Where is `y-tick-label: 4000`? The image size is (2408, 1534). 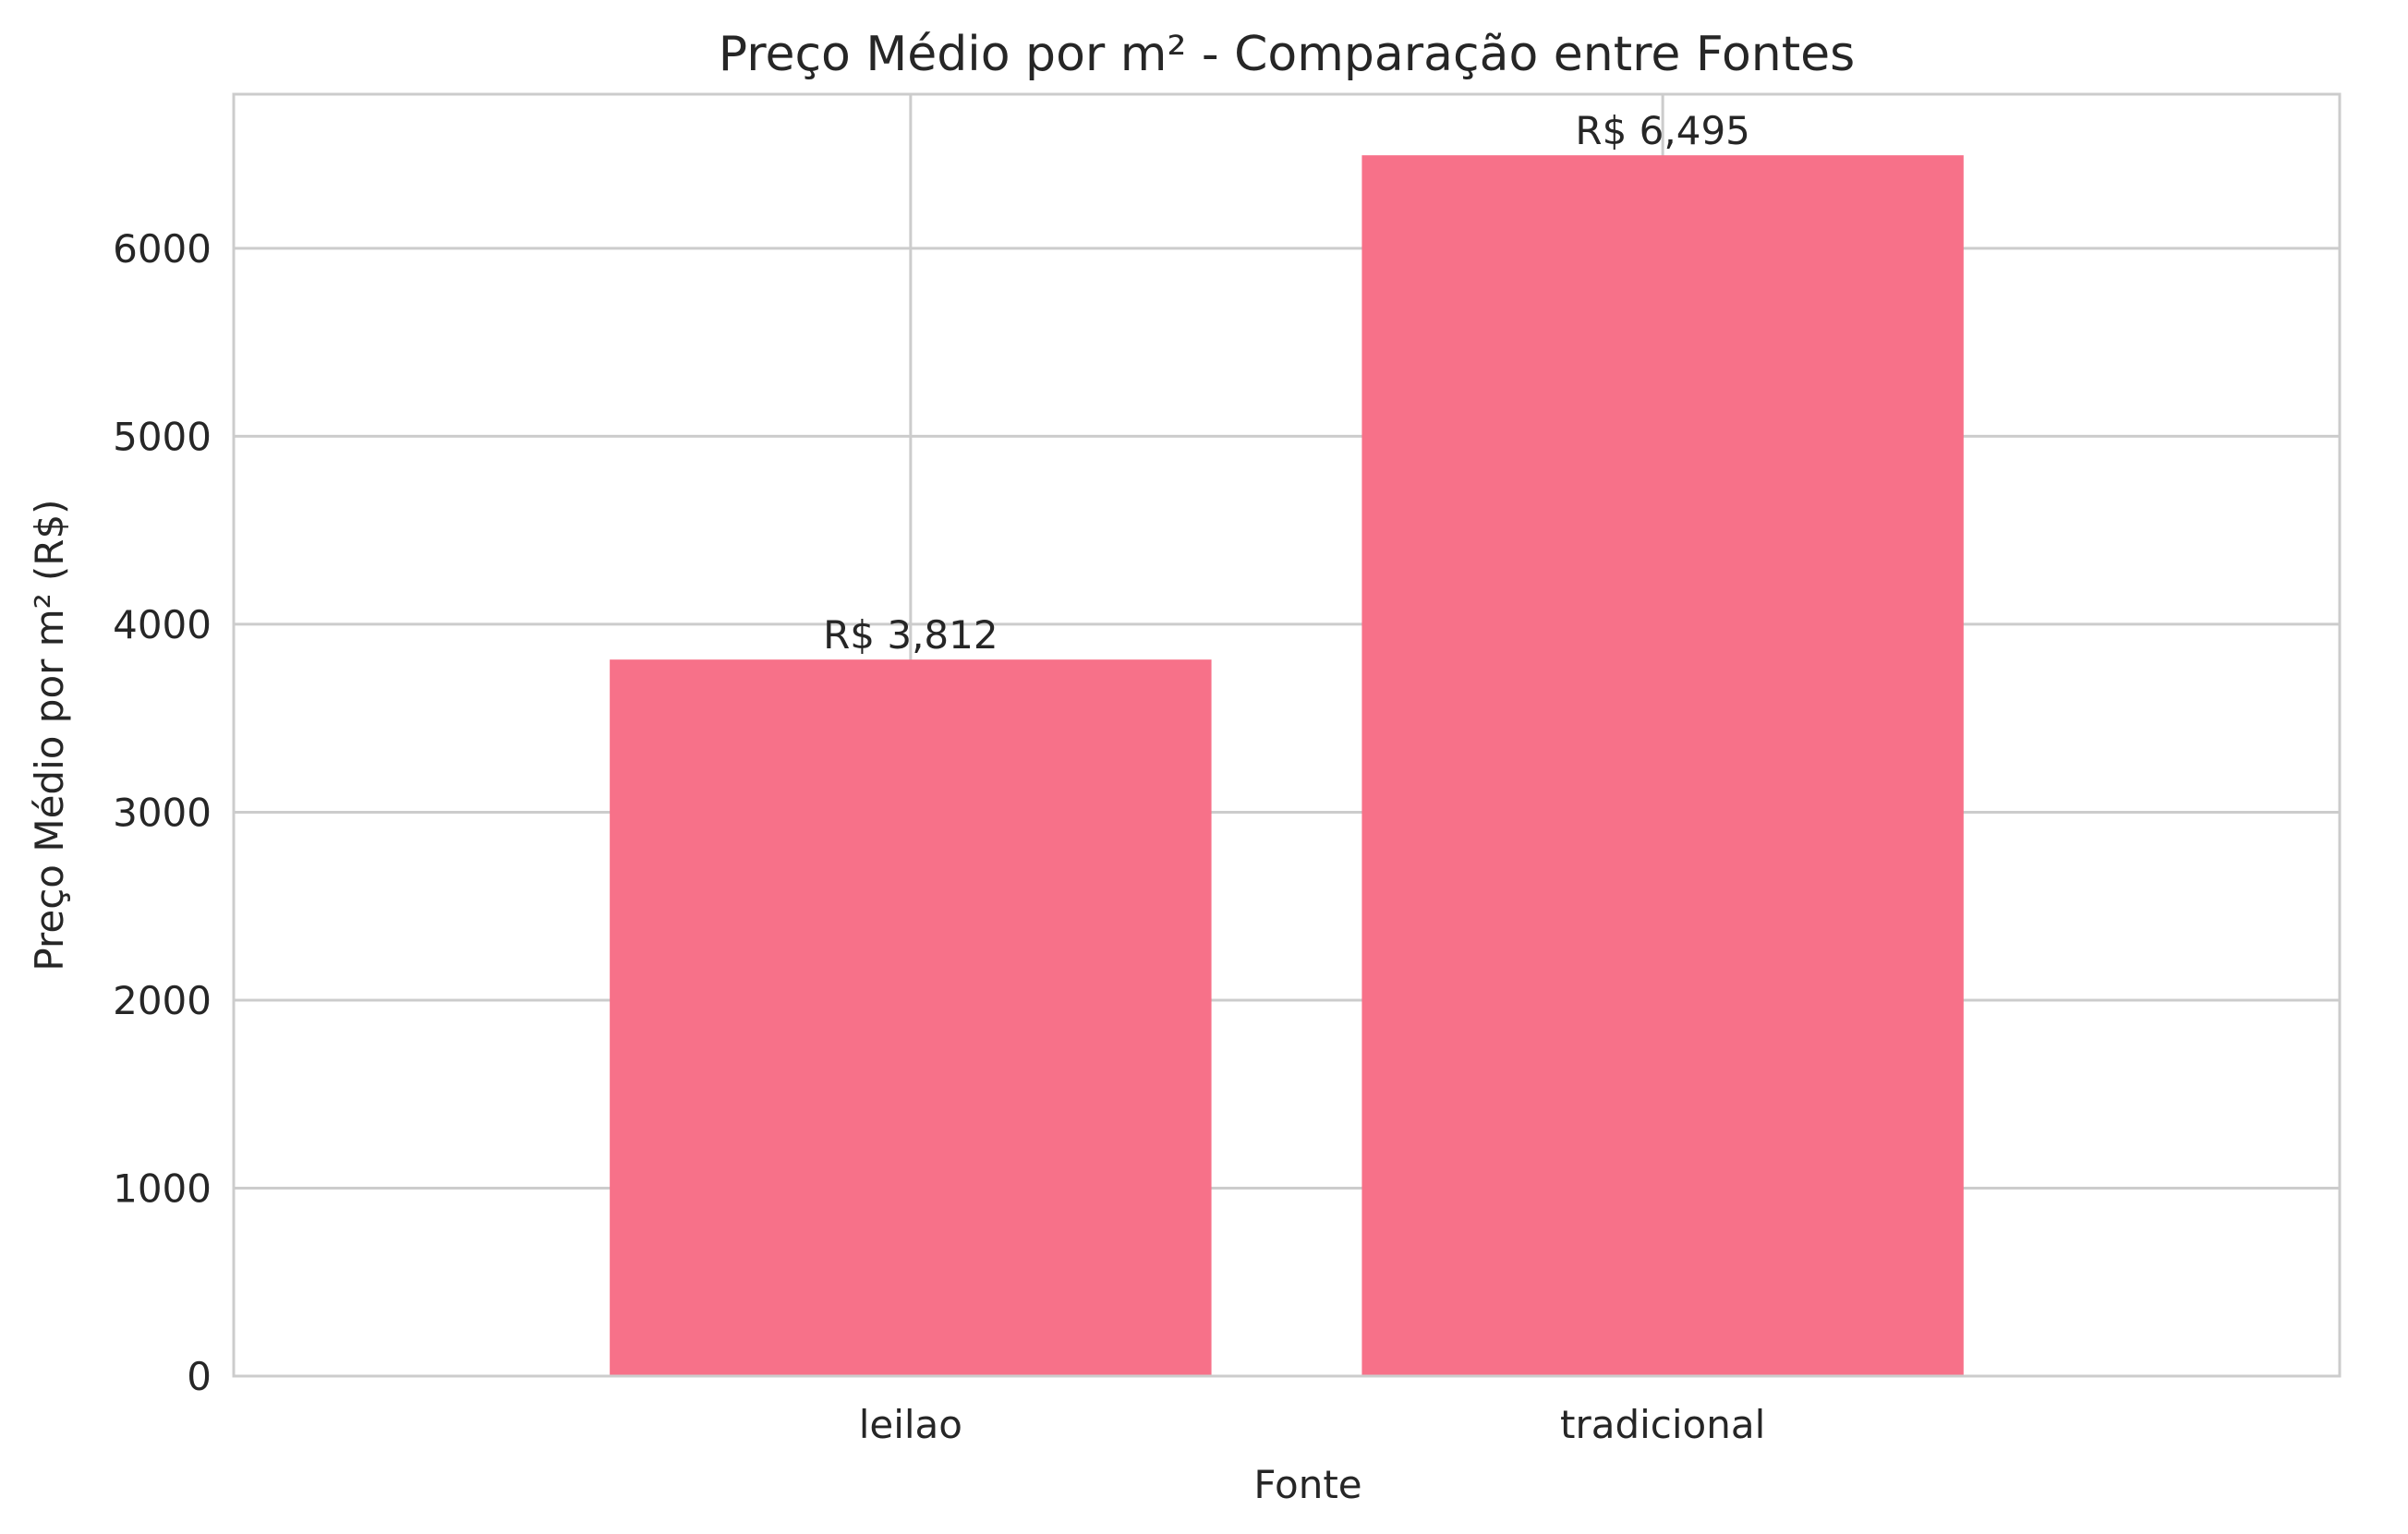
y-tick-label: 4000 is located at coordinates (162, 624).